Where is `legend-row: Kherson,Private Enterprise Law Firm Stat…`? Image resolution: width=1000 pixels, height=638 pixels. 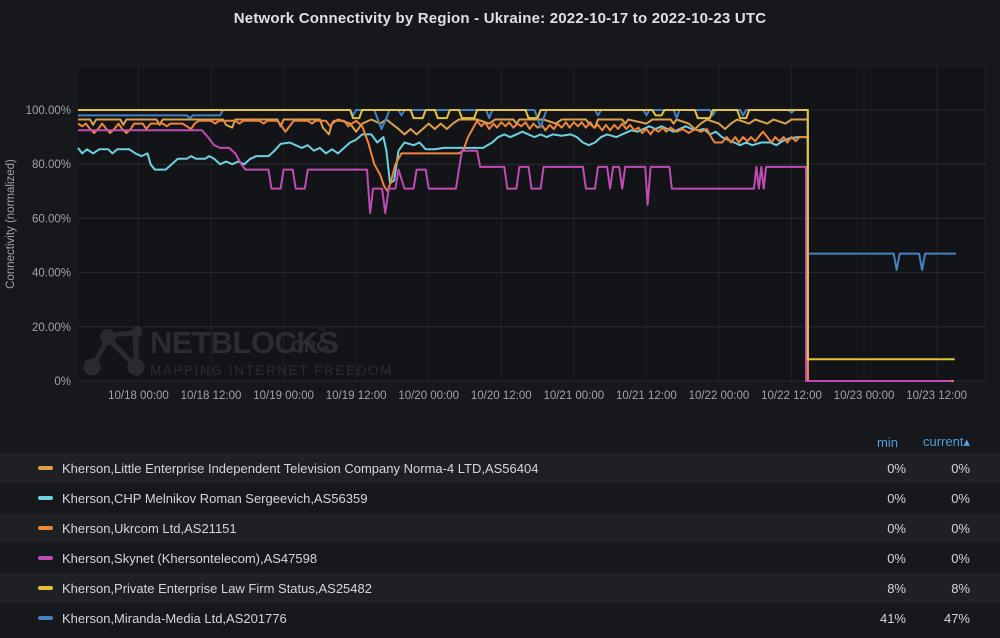 legend-row: Kherson,Private Enterprise Law Firm Stat… is located at coordinates (500, 588).